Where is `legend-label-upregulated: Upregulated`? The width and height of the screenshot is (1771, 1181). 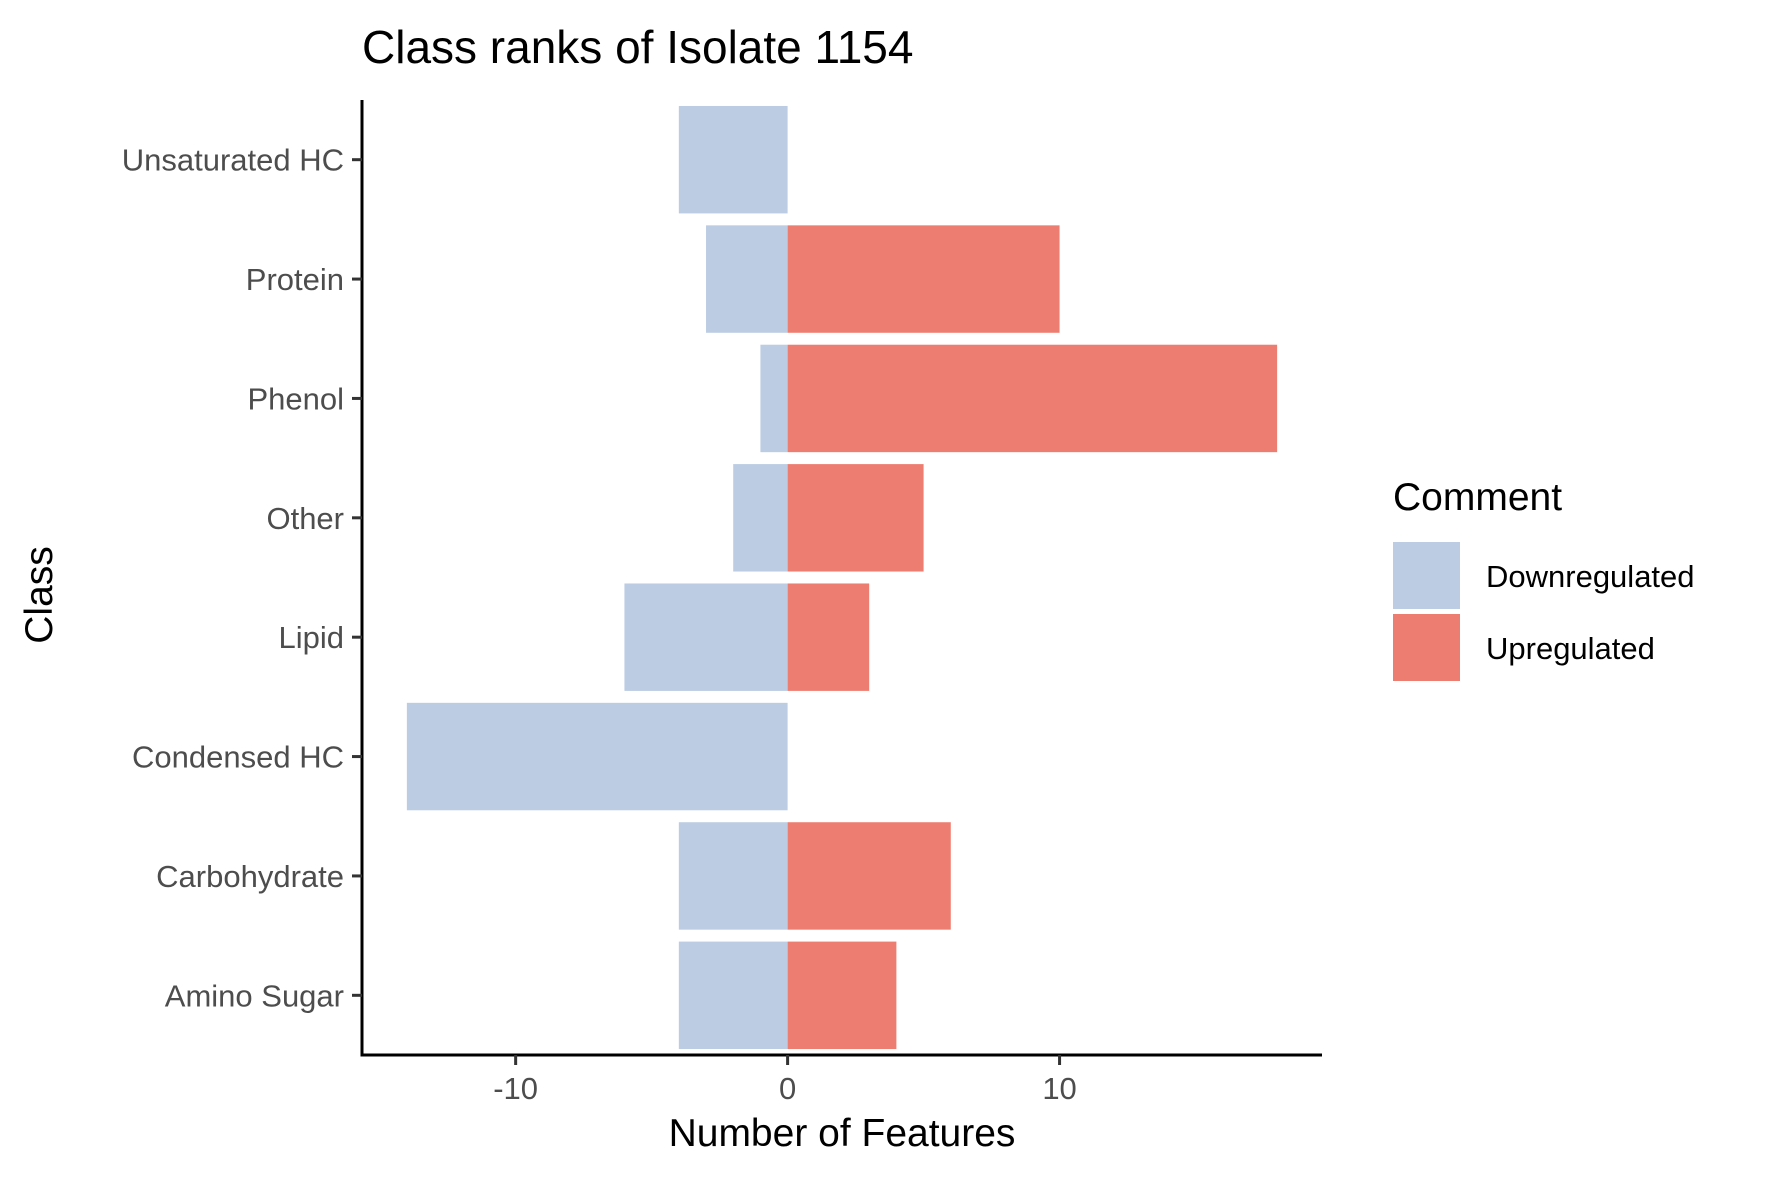 legend-label-upregulated: Upregulated is located at coordinates (1570, 648).